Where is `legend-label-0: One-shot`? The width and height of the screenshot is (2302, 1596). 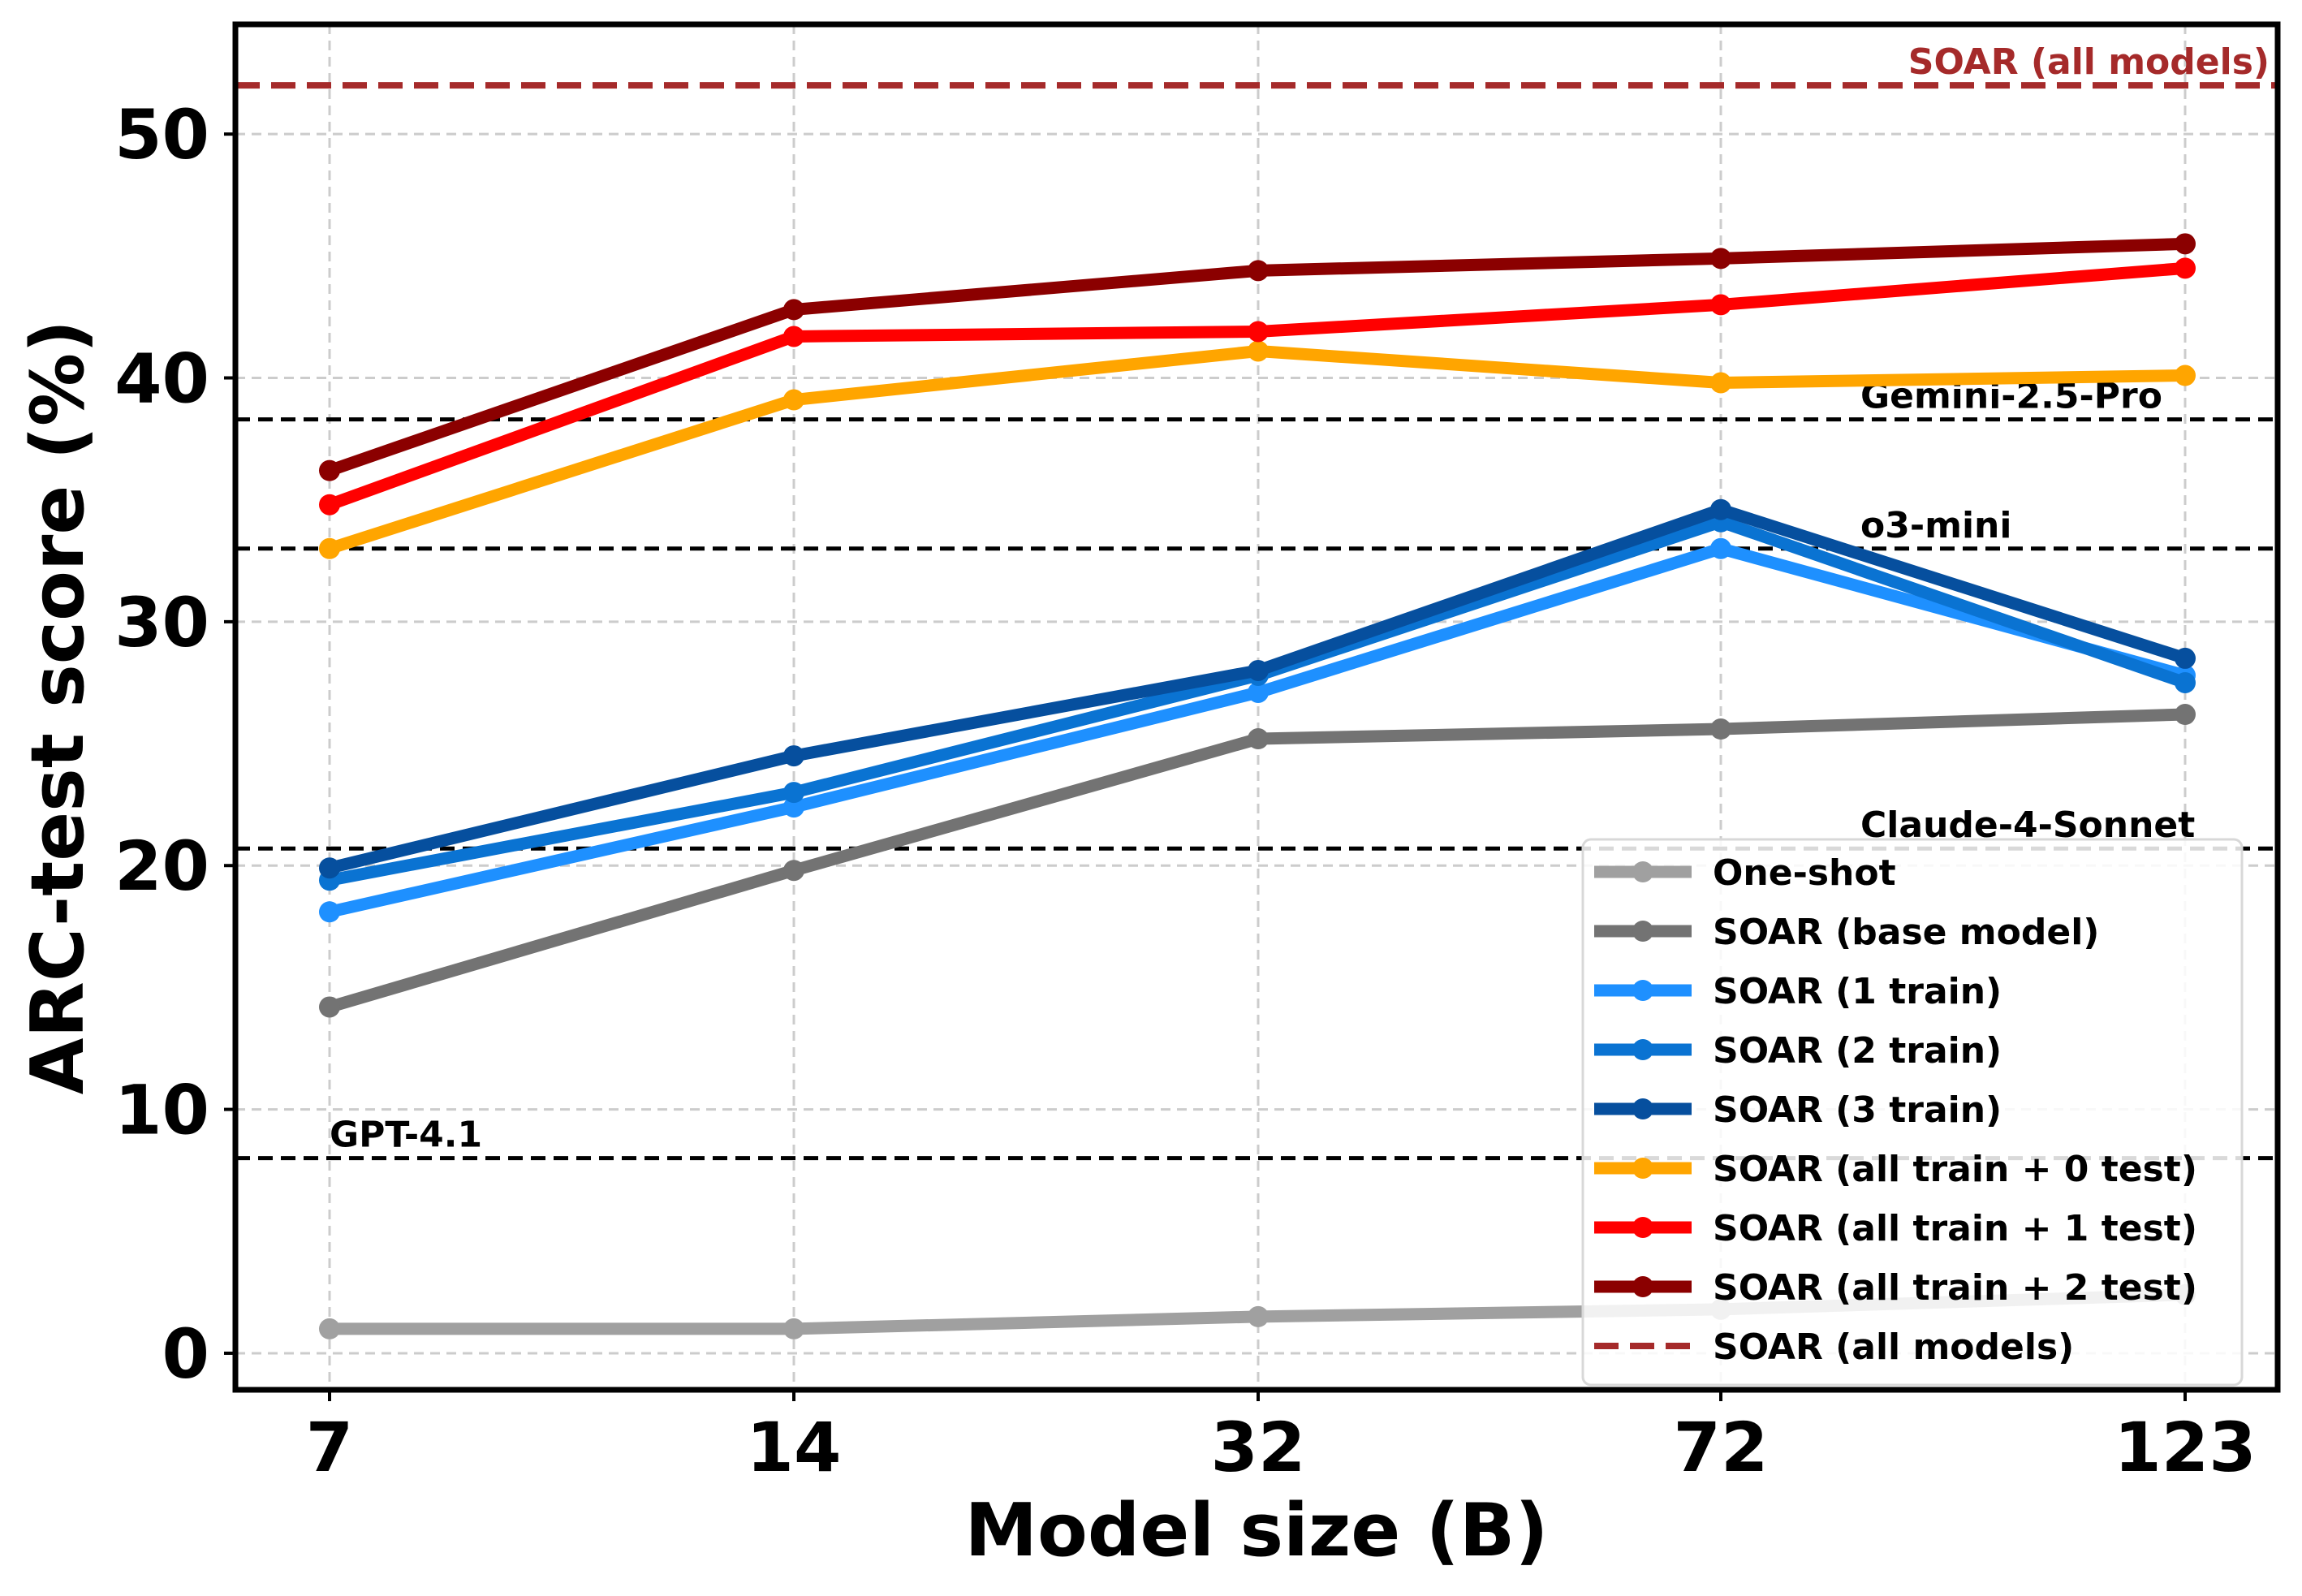 legend-label-0: One-shot is located at coordinates (1805, 873).